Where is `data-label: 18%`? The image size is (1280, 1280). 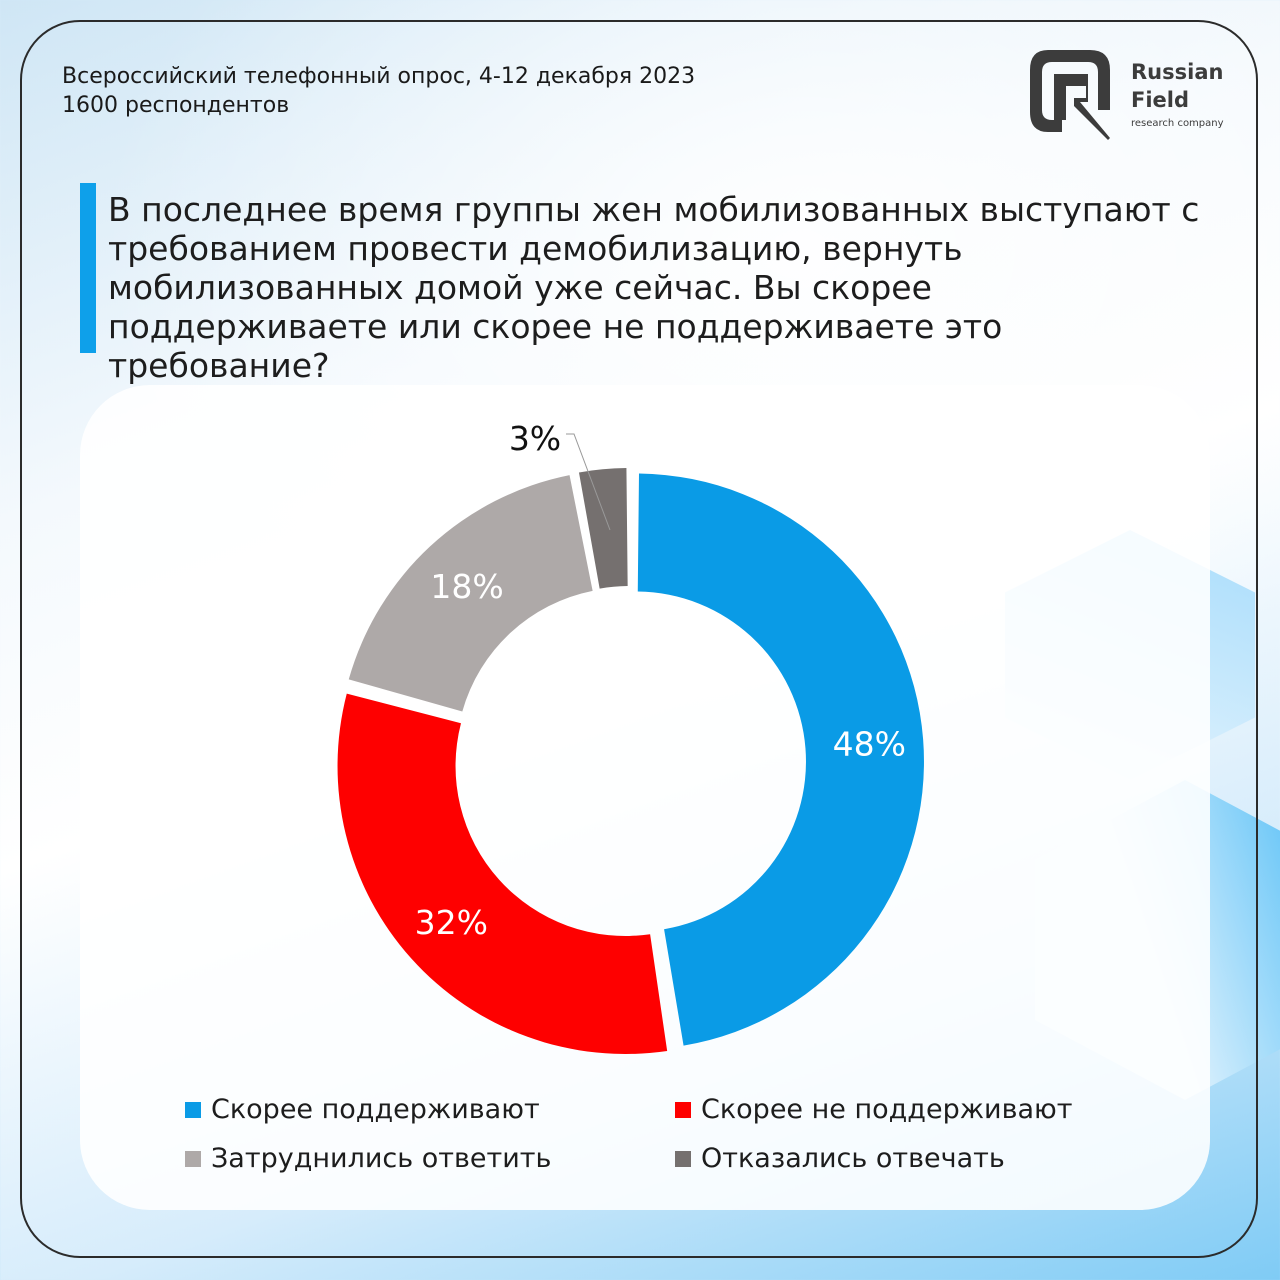
data-label: 18% is located at coordinates (466, 586).